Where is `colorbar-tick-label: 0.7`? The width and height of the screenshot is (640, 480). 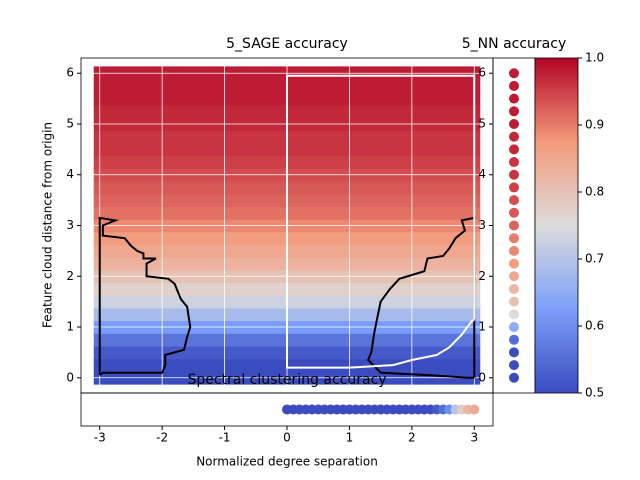 colorbar-tick-label: 0.7 is located at coordinates (594, 259).